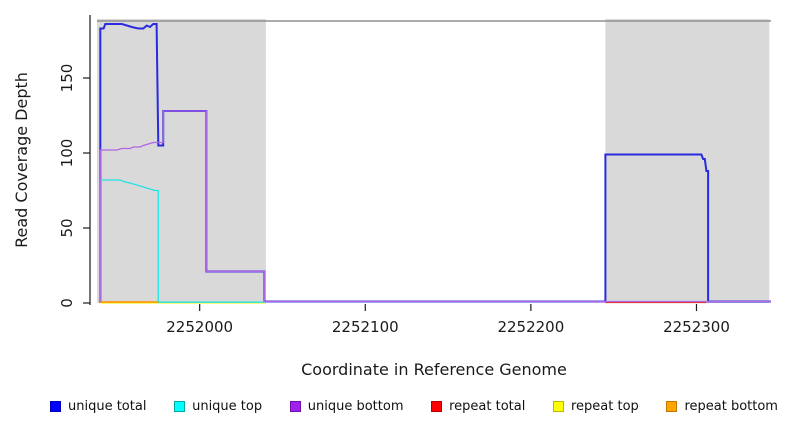  What do you see at coordinates (67, 303) in the screenshot?
I see `y-tick-label: 0` at bounding box center [67, 303].